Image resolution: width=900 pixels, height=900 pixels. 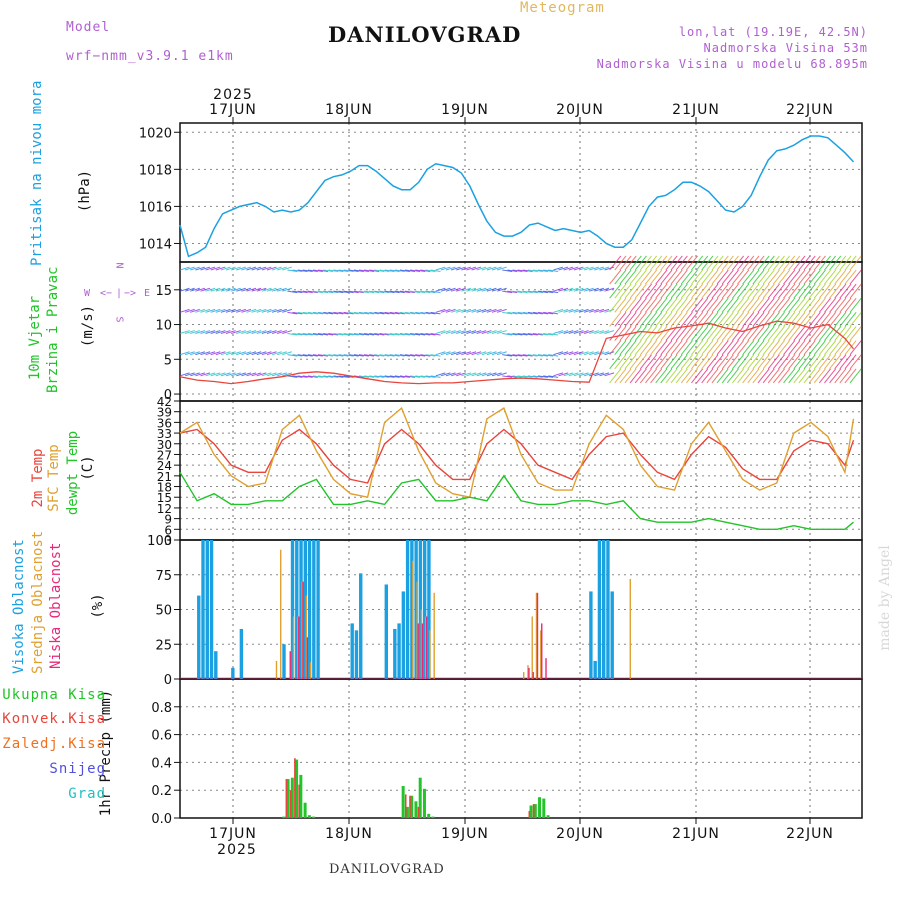 What do you see at coordinates (580, 834) in the screenshot?
I see `x-tick-label-bottom: 20JUN` at bounding box center [580, 834].